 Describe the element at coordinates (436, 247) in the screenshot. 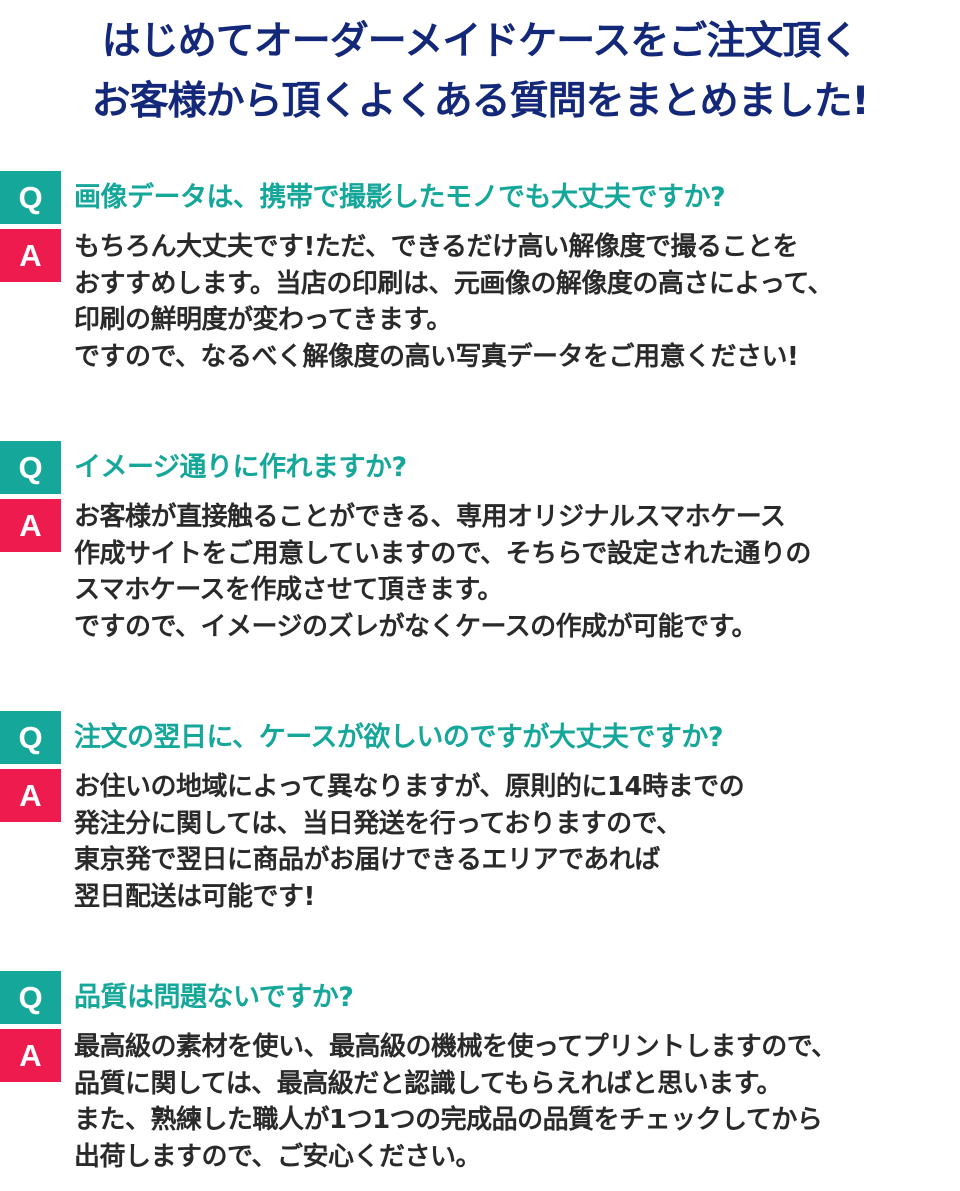

I see `answer-line: もちろん大丈夫です!ただ、できるだけ高い解像度で撮ることを` at that location.